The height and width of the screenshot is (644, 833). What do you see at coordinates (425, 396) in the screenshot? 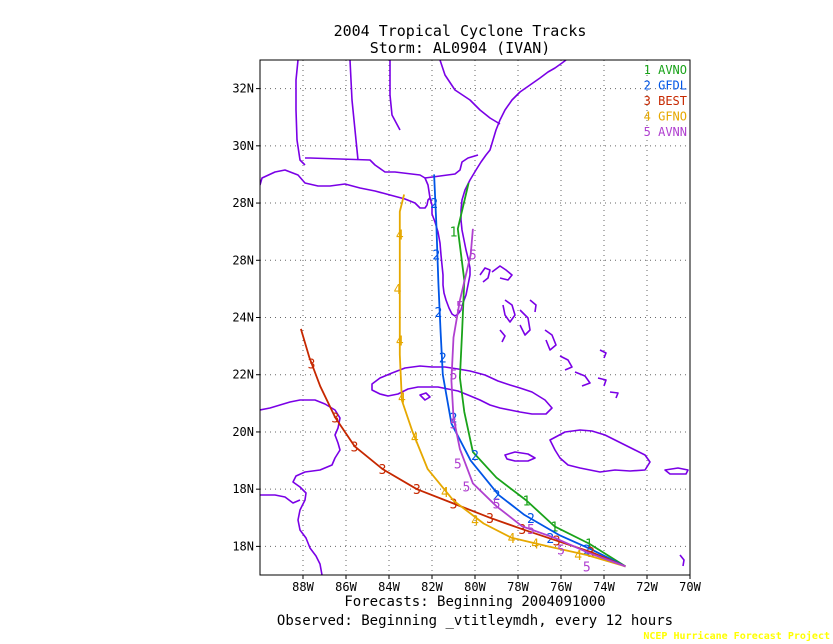
I see `isle-of-youth` at bounding box center [425, 396].